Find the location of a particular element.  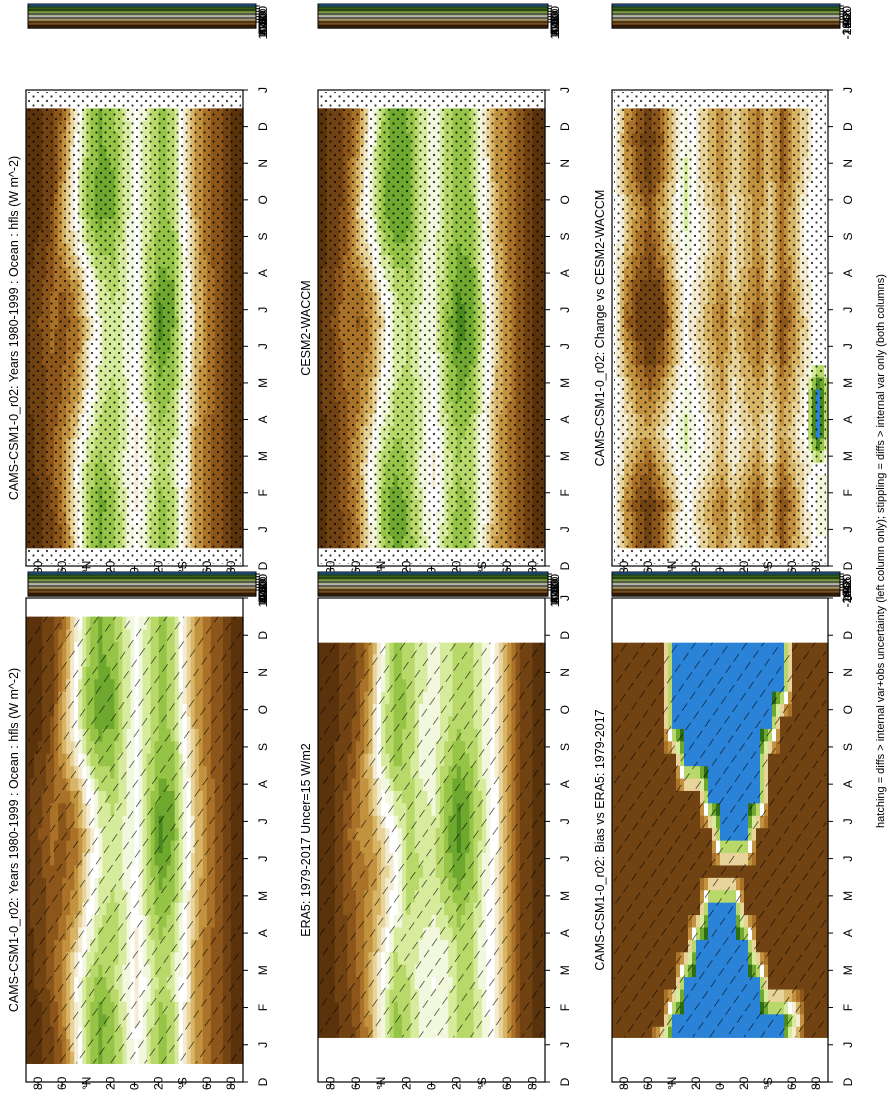

col1-model-significance-overlay is located at coordinates (134, 840).